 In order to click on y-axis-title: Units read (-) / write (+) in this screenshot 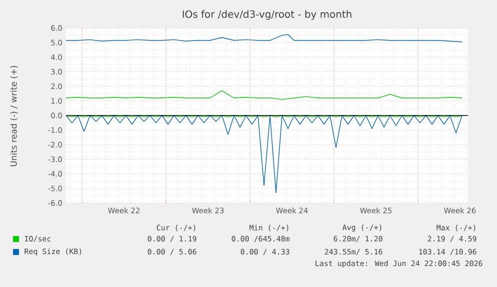, I will do `click(14, 116)`.